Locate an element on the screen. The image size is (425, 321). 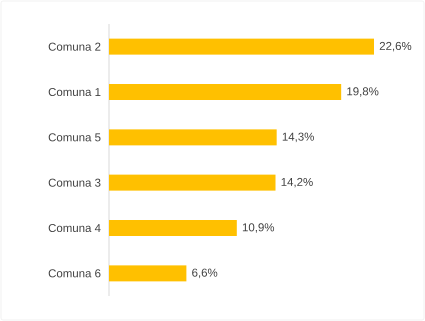
y-tick-label: Comuna 1 is located at coordinates (74, 92).